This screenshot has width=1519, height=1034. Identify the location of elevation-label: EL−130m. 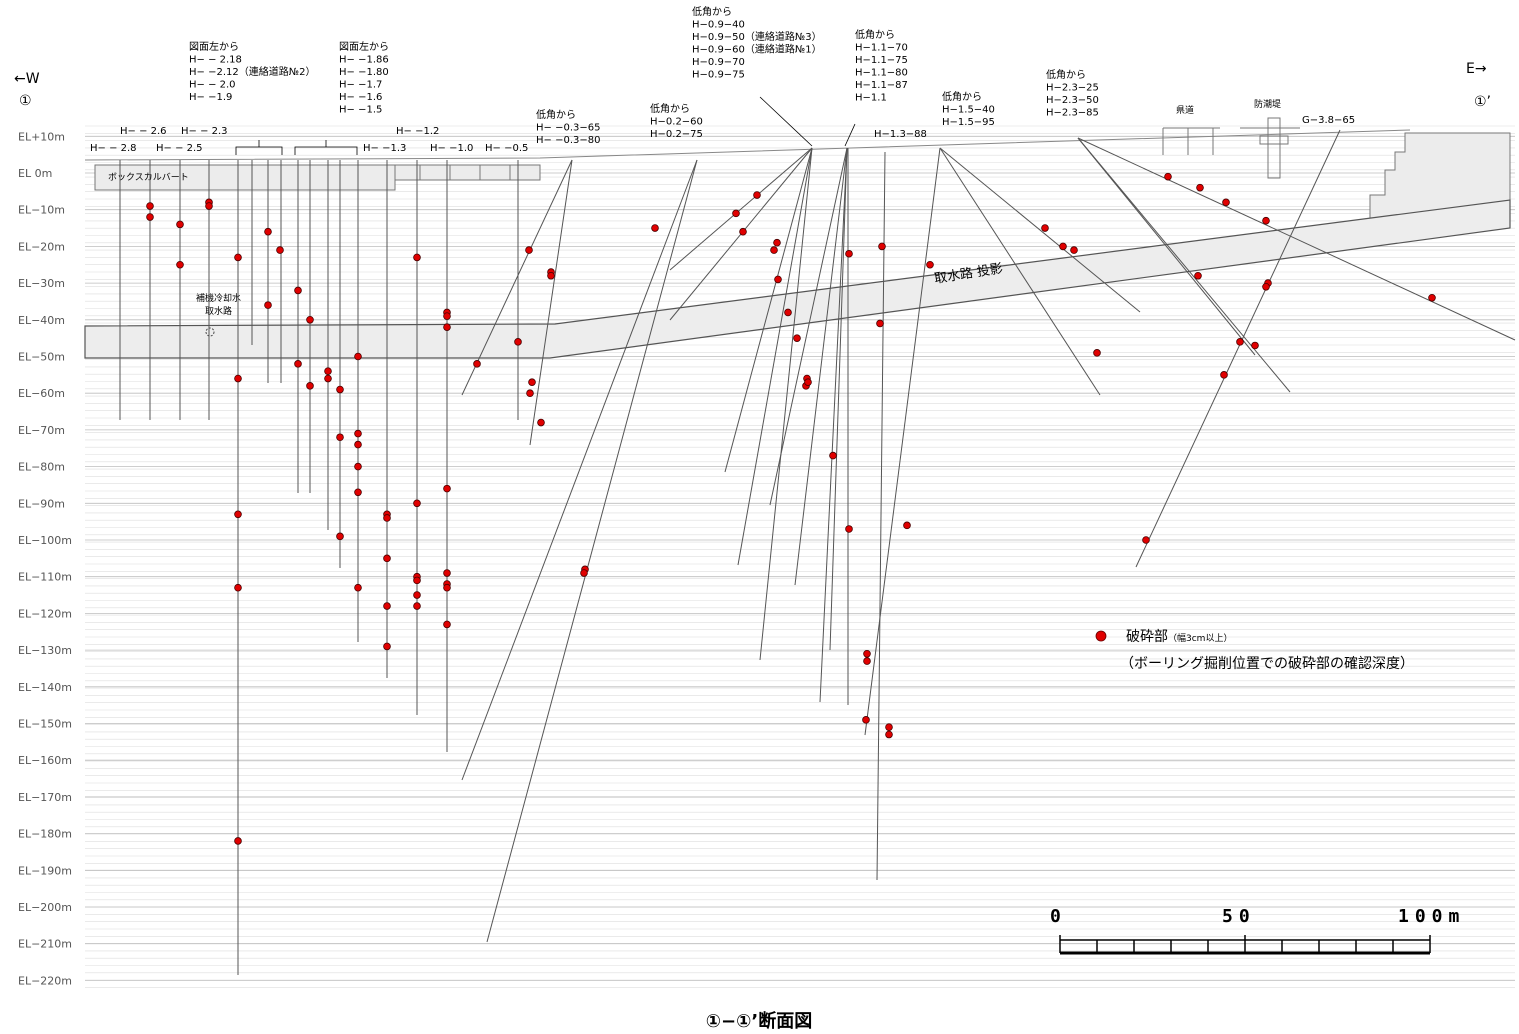
(45, 650).